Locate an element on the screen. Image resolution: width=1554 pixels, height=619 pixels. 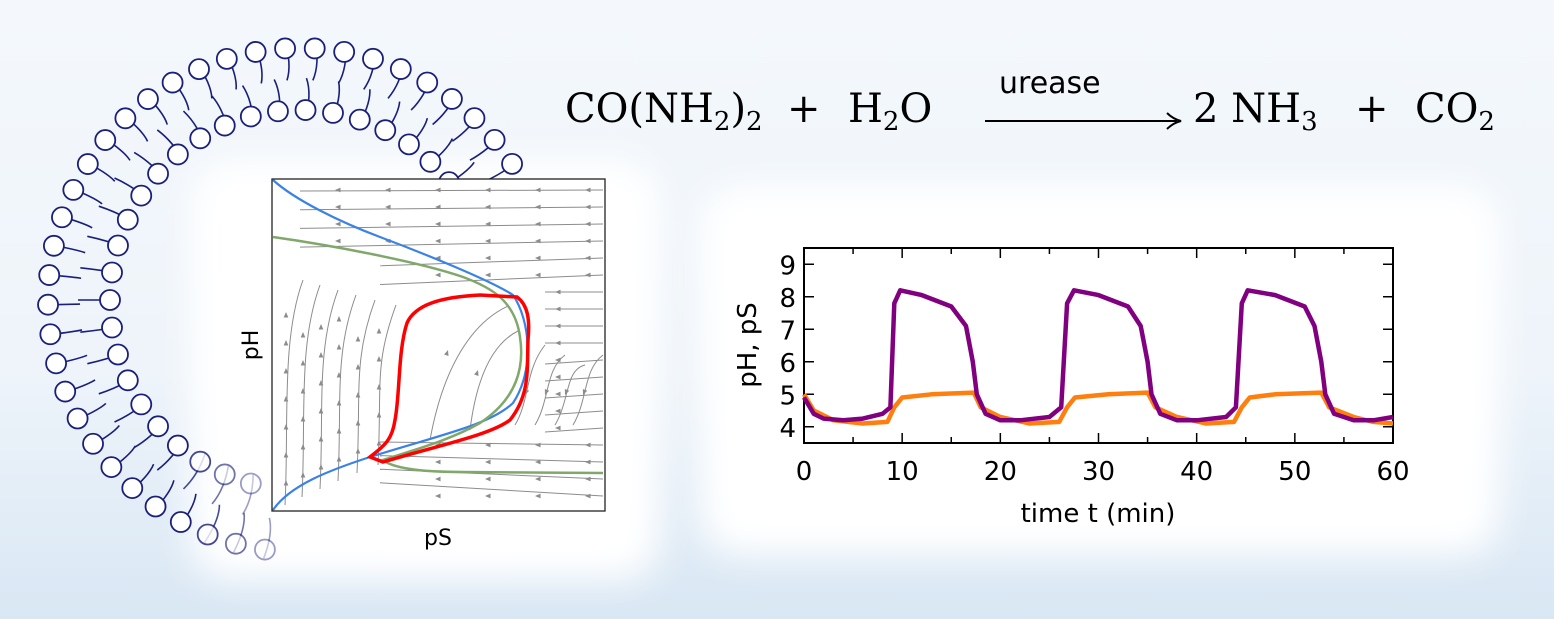
x-tick-label: 0 is located at coordinates (804, 472).